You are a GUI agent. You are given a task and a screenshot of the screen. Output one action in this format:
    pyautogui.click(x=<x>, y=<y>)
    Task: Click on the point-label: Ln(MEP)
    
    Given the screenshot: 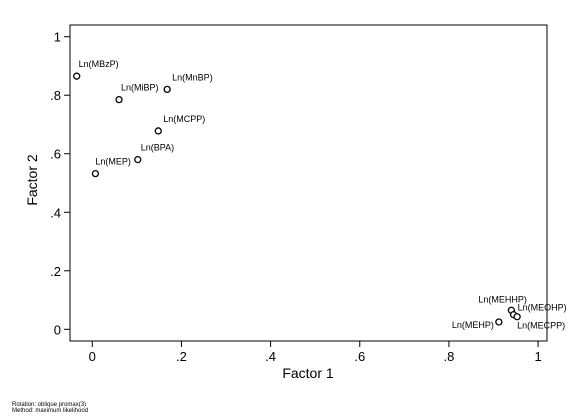 What is the action you would take?
    pyautogui.click(x=113, y=162)
    